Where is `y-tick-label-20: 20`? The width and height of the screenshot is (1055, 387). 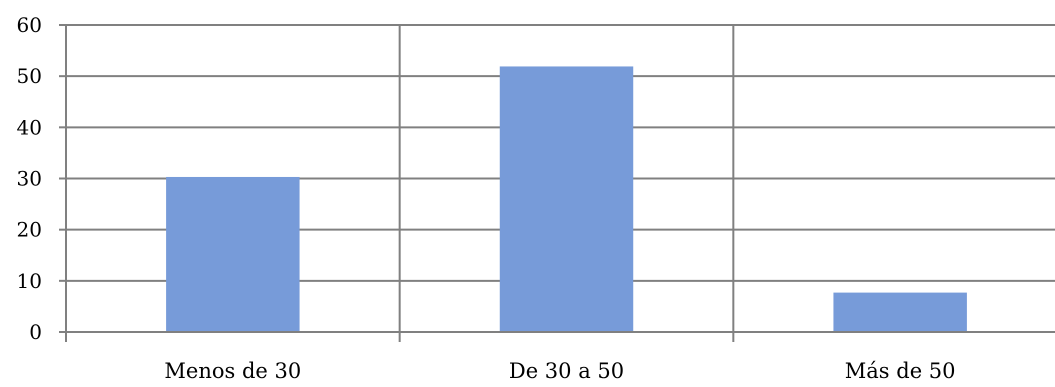
y-tick-label-20: 20 is located at coordinates (29, 230).